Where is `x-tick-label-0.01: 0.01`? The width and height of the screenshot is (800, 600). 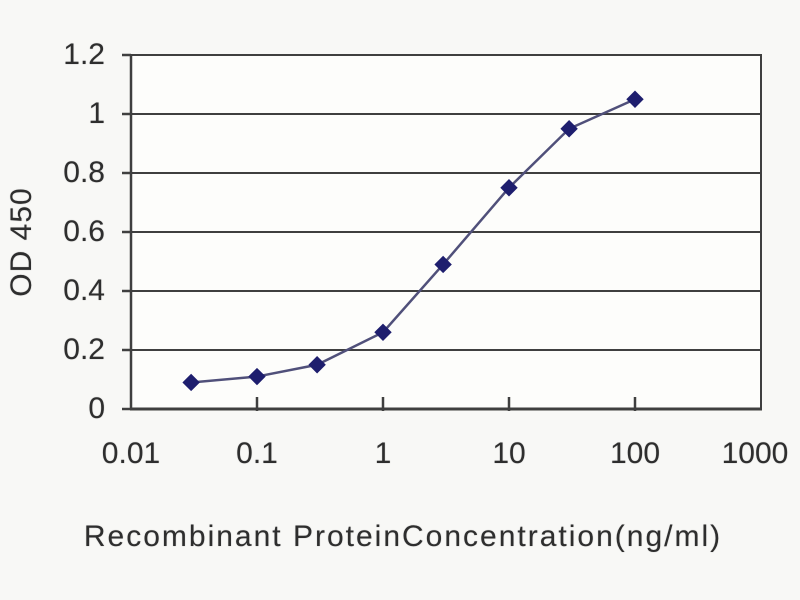 x-tick-label-0.01: 0.01 is located at coordinates (131, 453).